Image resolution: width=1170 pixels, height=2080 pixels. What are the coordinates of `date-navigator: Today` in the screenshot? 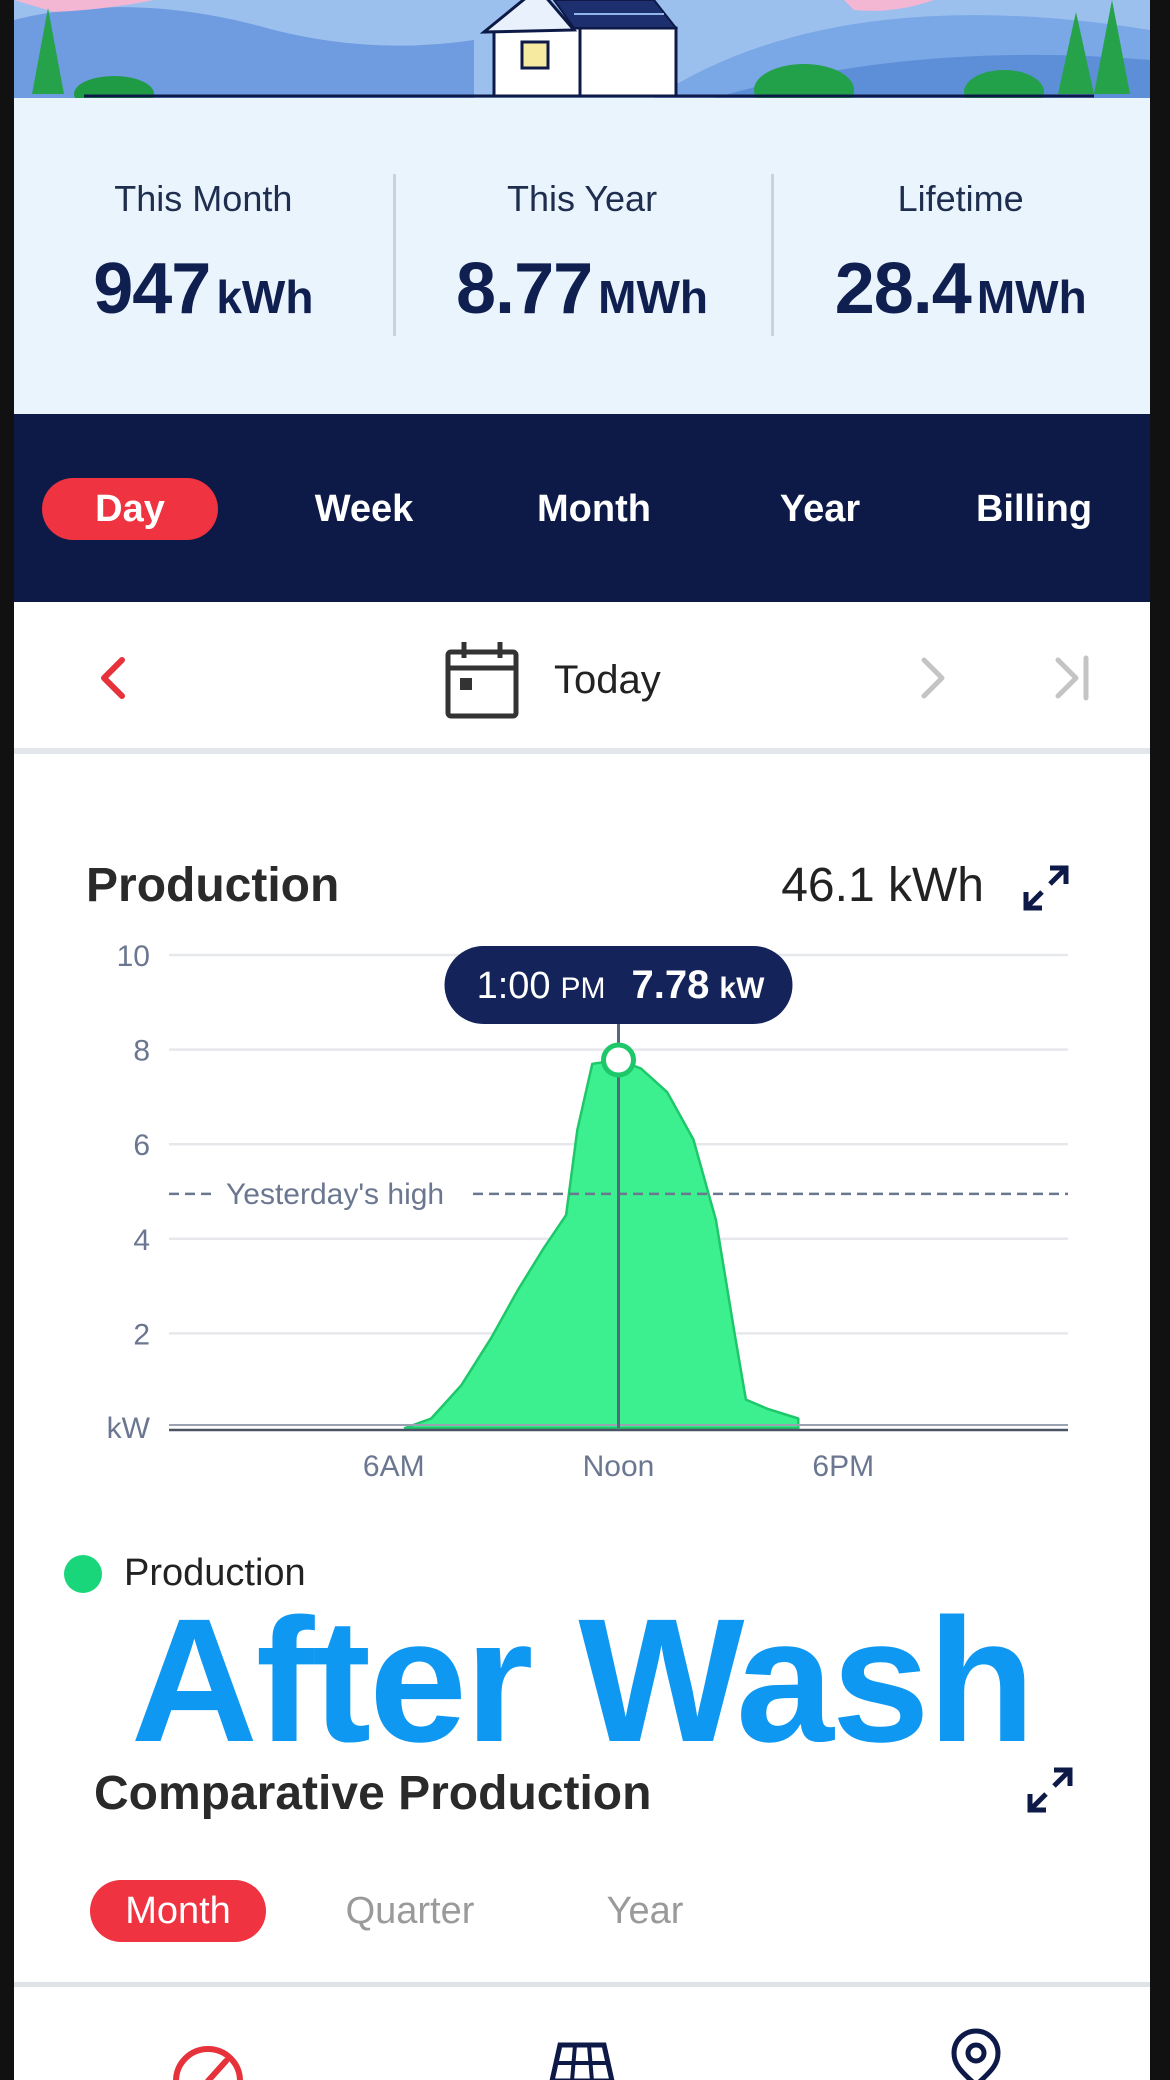 It's located at (582, 678).